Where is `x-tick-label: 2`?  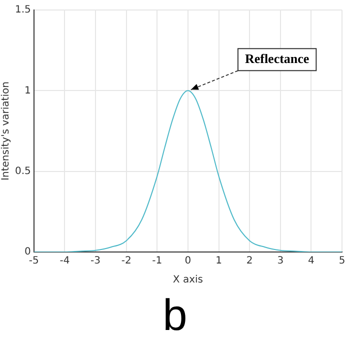 x-tick-label: 2 is located at coordinates (249, 261).